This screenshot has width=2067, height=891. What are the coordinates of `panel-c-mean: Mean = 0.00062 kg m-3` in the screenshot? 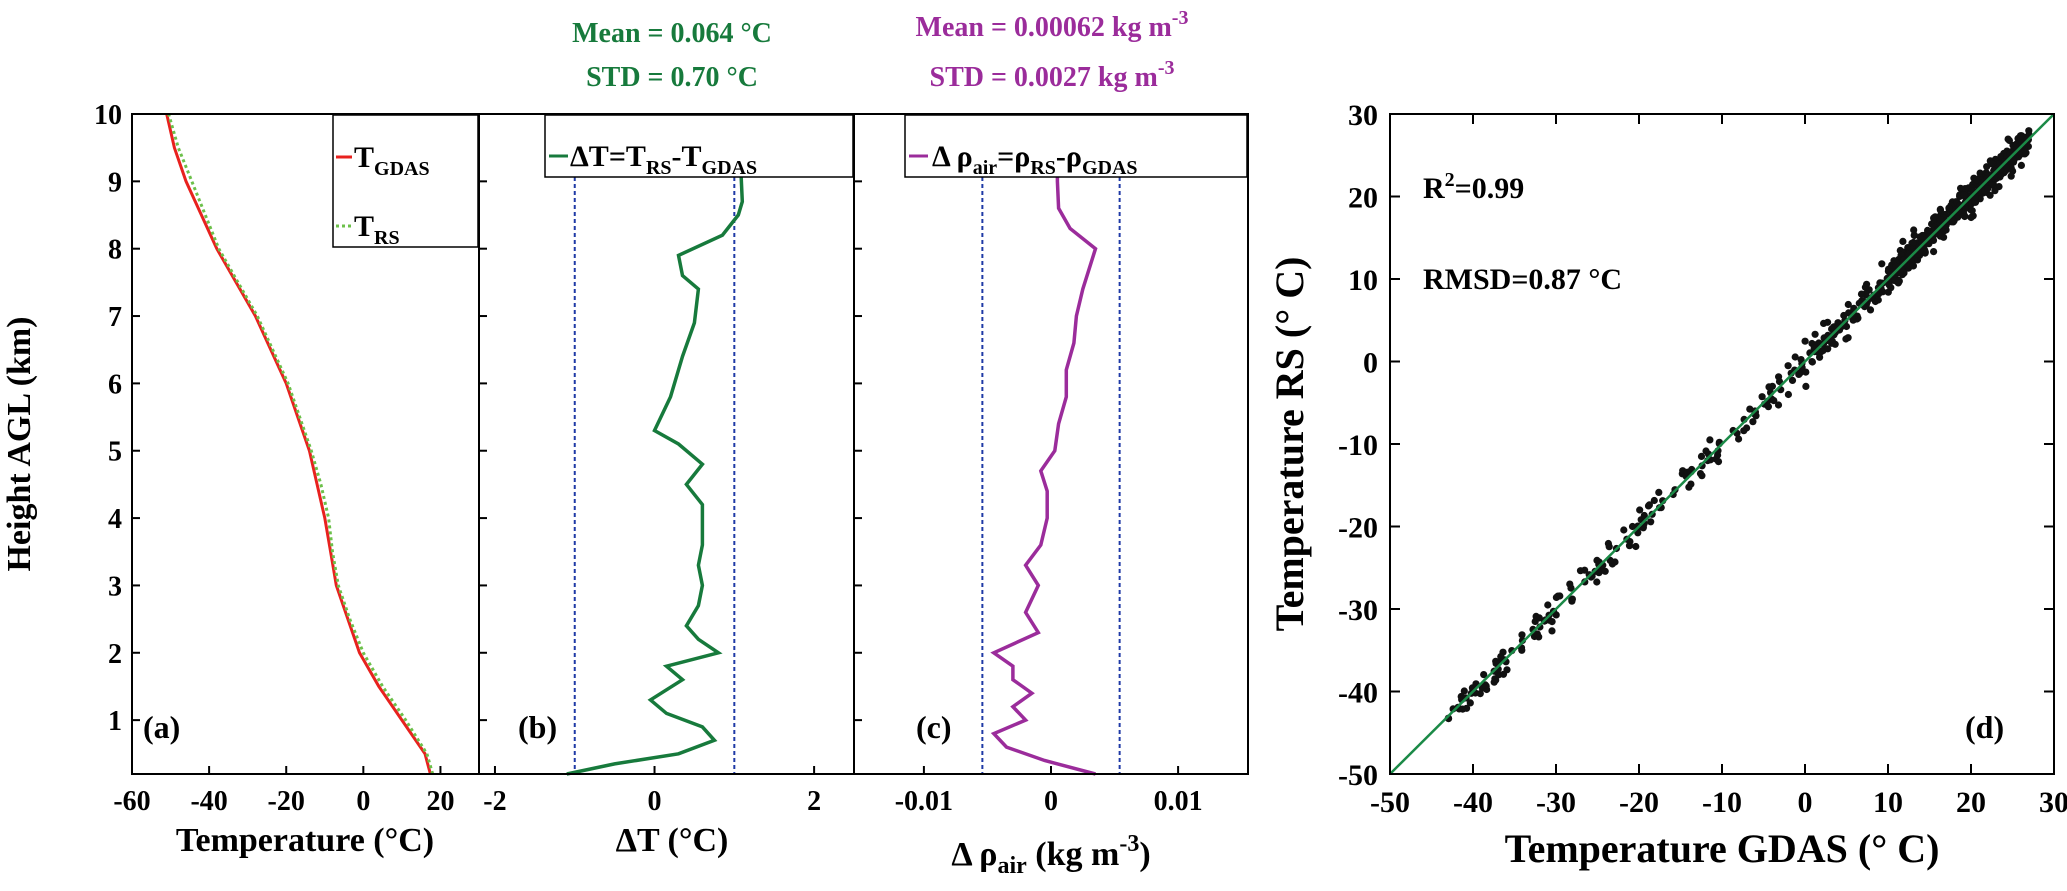 It's located at (1052, 25).